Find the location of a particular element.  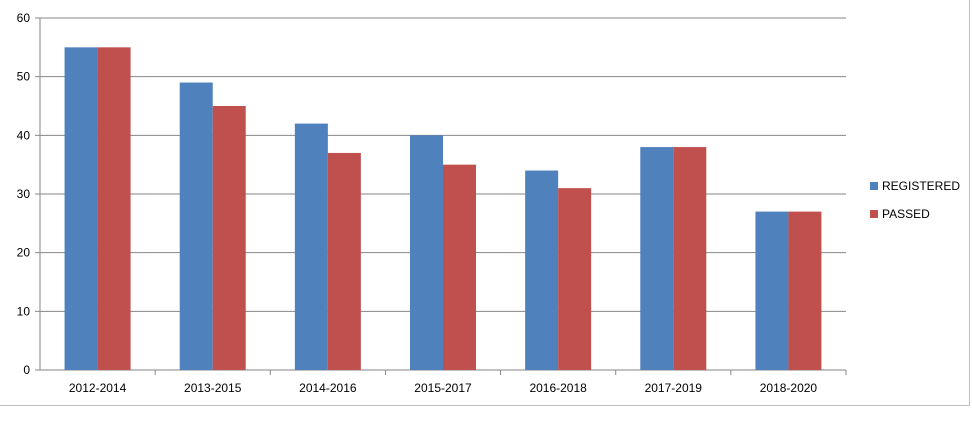

bar-registered-2013-2015 is located at coordinates (196, 226).